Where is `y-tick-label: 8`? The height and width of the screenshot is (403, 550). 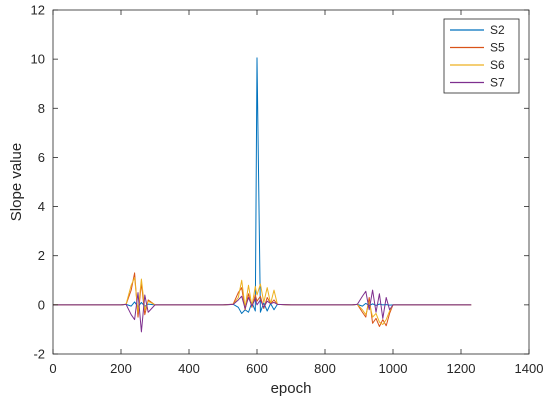 y-tick-label: 8 is located at coordinates (41, 108).